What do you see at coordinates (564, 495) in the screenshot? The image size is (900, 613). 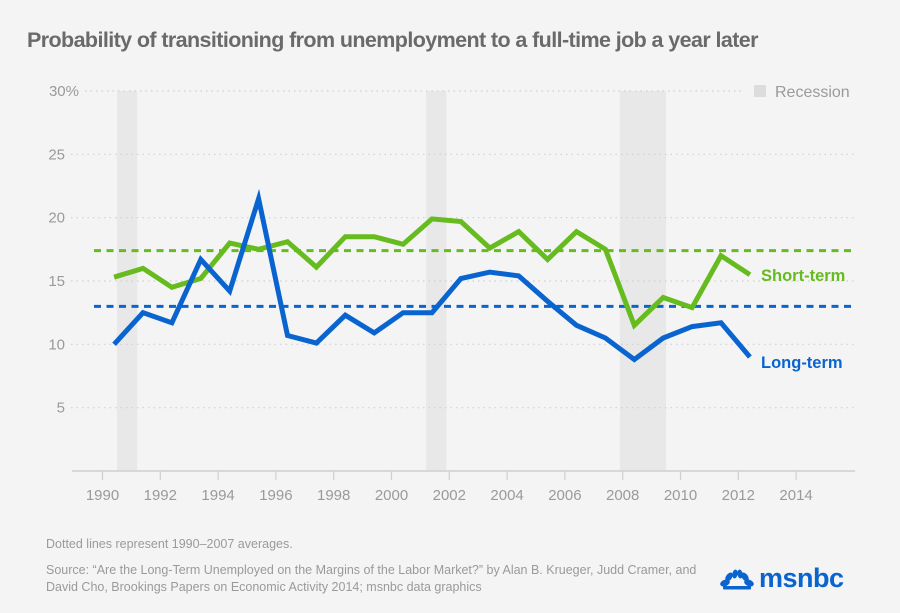 I see `x-tick-label: 2006` at bounding box center [564, 495].